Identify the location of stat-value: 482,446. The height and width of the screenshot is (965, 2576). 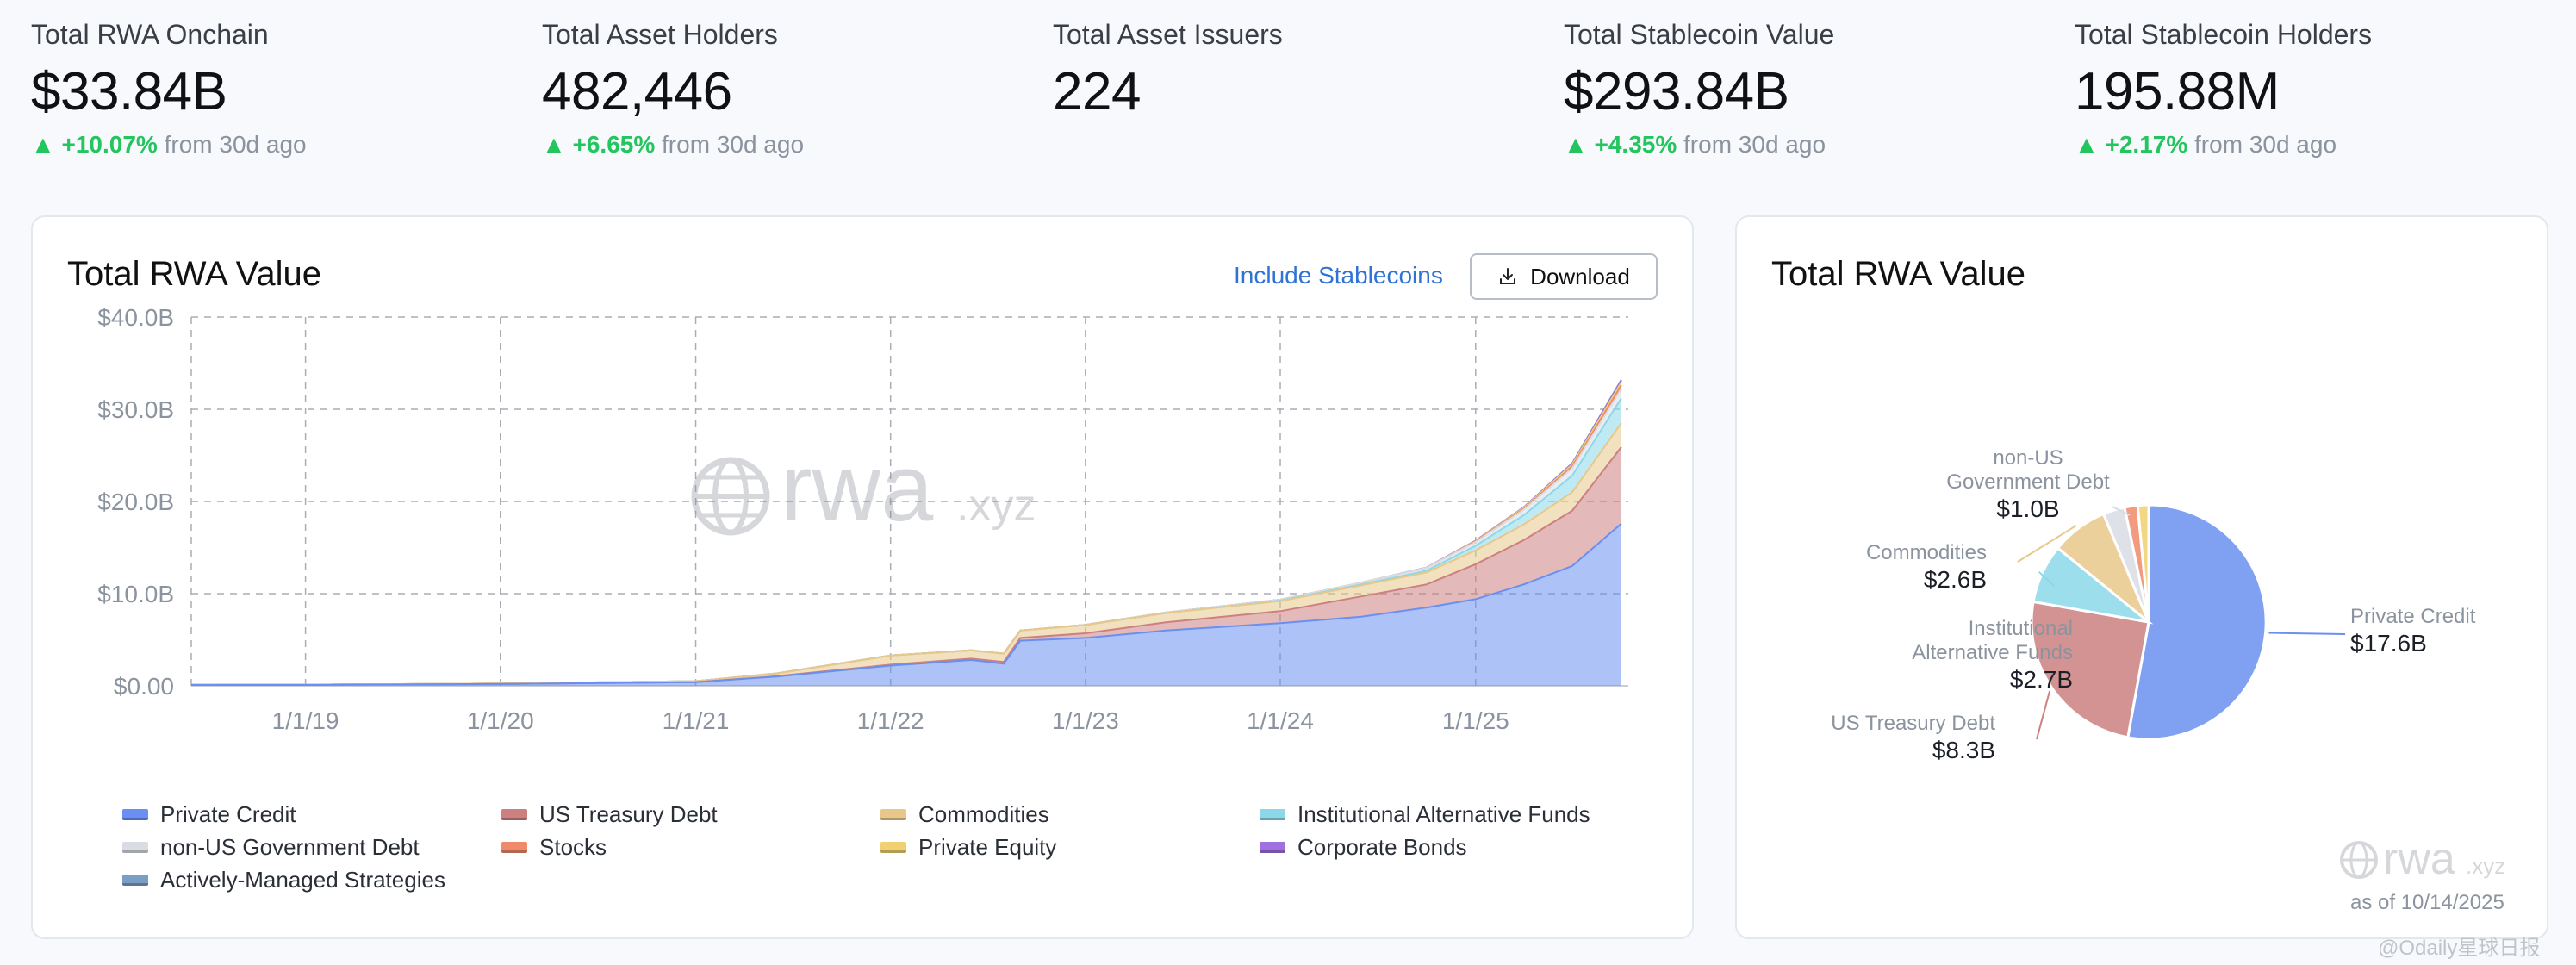
(637, 91).